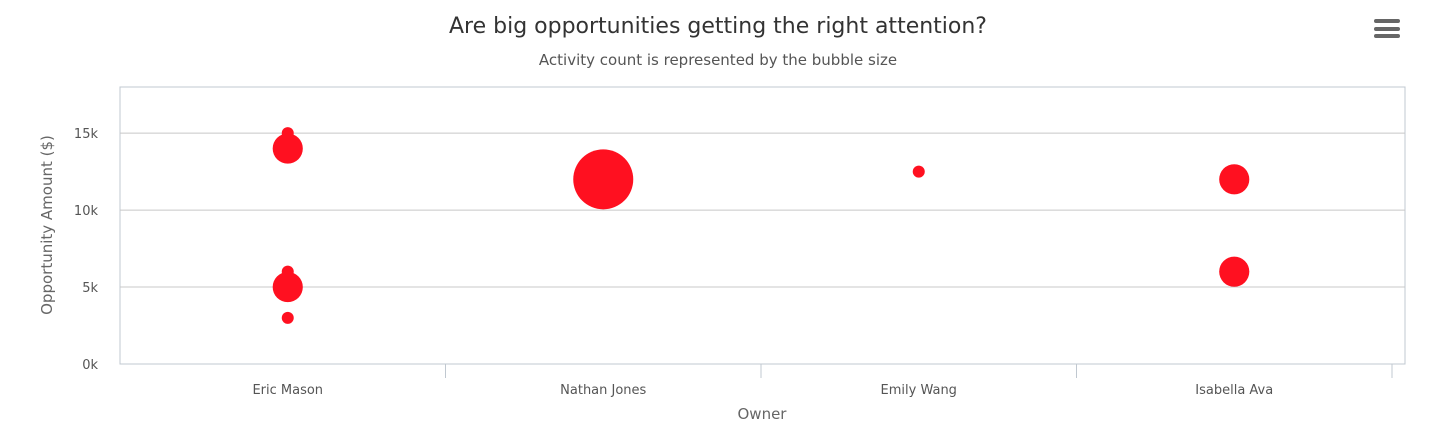  Describe the element at coordinates (287, 390) in the screenshot. I see `x-tick-label: Eric Mason` at that location.